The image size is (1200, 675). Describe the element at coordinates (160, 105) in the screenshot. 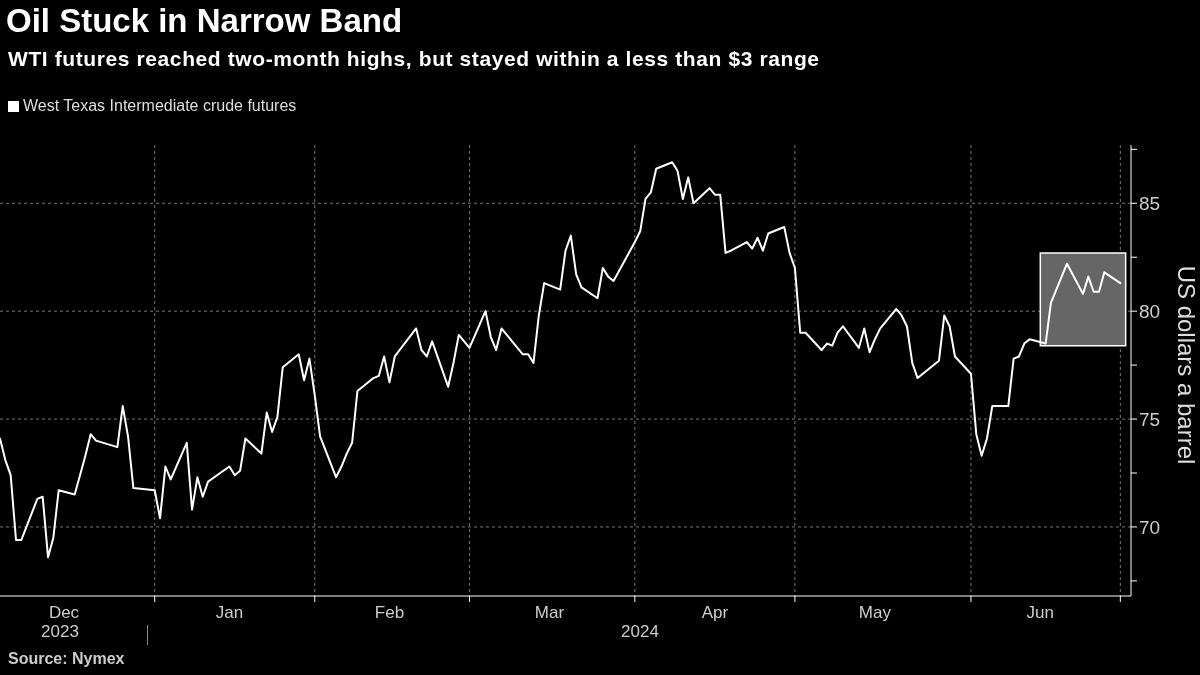

I see `legend-label: West Texas Intermediate crude futures` at that location.